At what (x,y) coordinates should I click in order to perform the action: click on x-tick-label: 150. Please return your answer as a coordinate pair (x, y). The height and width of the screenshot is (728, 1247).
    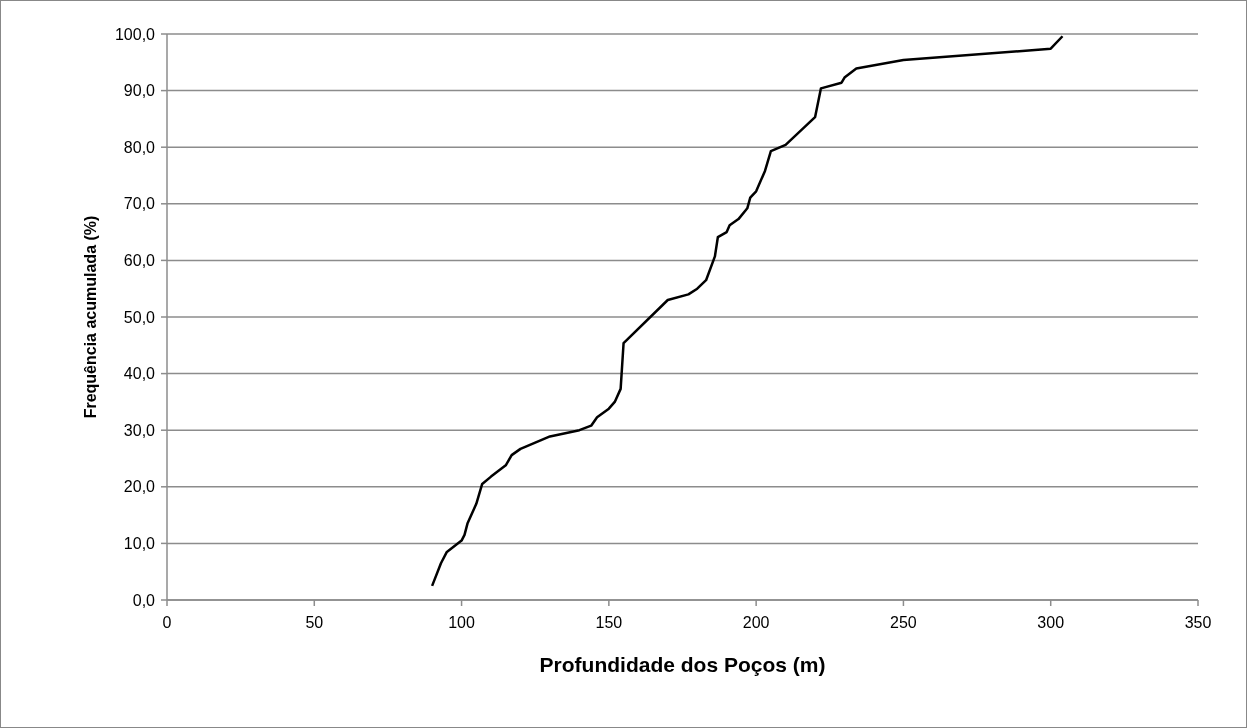
    Looking at the image, I should click on (609, 622).